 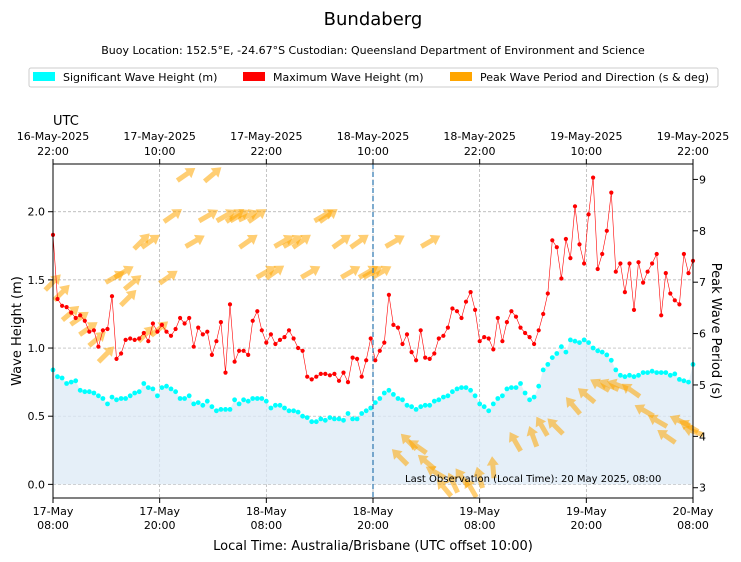 What do you see at coordinates (373, 151) in the screenshot?
I see `top-tick-label-time: 10:00` at bounding box center [373, 151].